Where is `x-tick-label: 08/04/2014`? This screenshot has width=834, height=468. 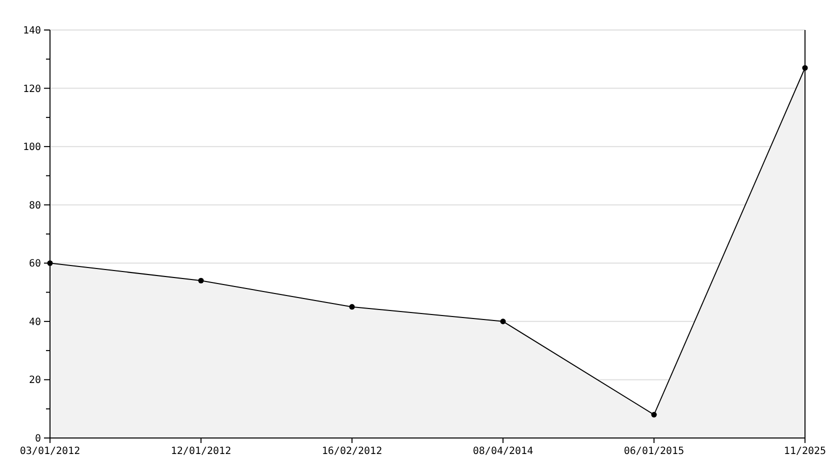
x-tick-label: 08/04/2014 is located at coordinates (503, 451).